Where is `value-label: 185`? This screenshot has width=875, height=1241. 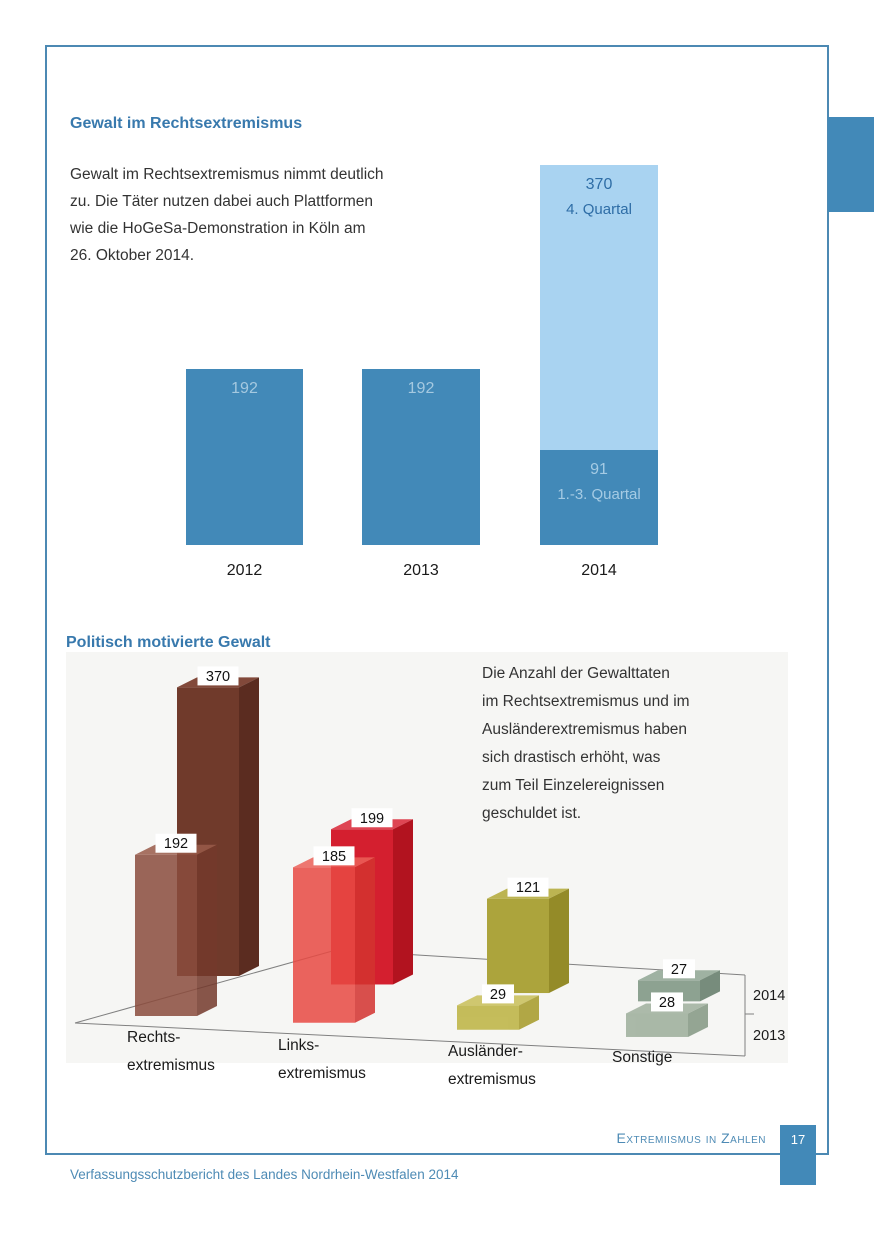
value-label: 185 is located at coordinates (334, 857).